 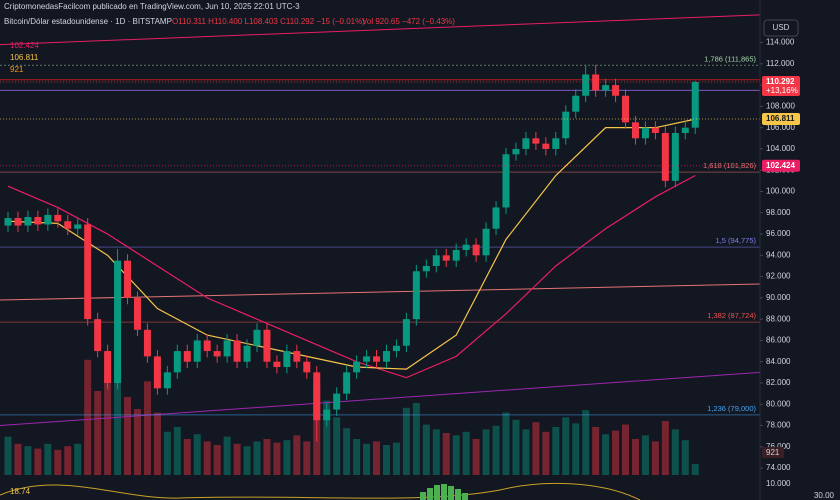 I want to click on y-tick-label: 100.000, so click(x=780, y=191).